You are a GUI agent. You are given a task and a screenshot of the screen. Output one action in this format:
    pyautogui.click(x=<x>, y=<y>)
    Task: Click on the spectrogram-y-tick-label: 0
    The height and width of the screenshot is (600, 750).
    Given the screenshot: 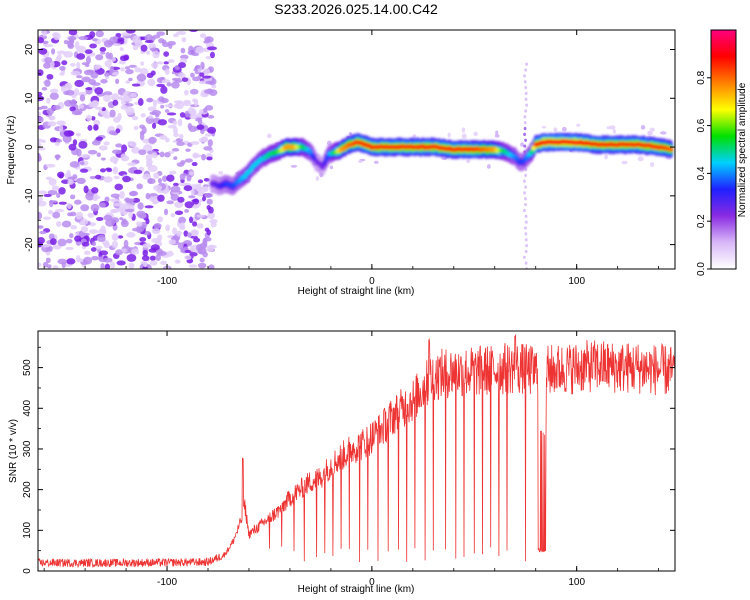 What is the action you would take?
    pyautogui.click(x=29, y=147)
    